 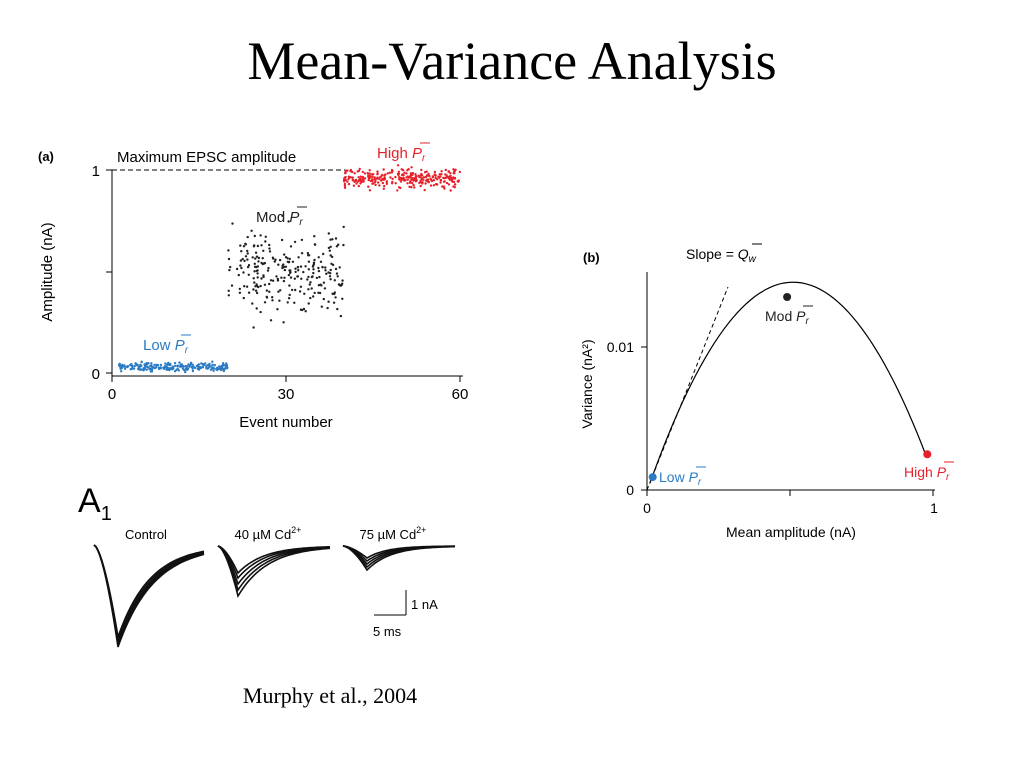 What do you see at coordinates (787, 297) in the screenshot?
I see `mod-pr-point` at bounding box center [787, 297].